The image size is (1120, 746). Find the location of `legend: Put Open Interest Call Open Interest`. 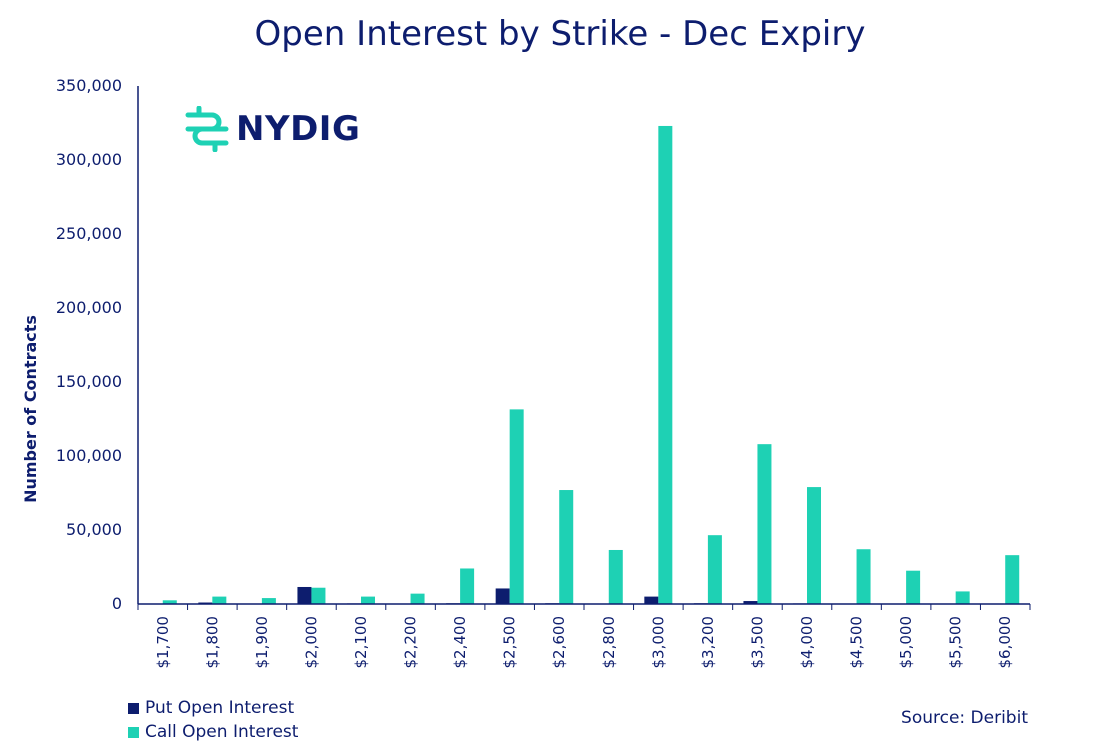

legend: Put Open Interest Call Open Interest is located at coordinates (213, 720).